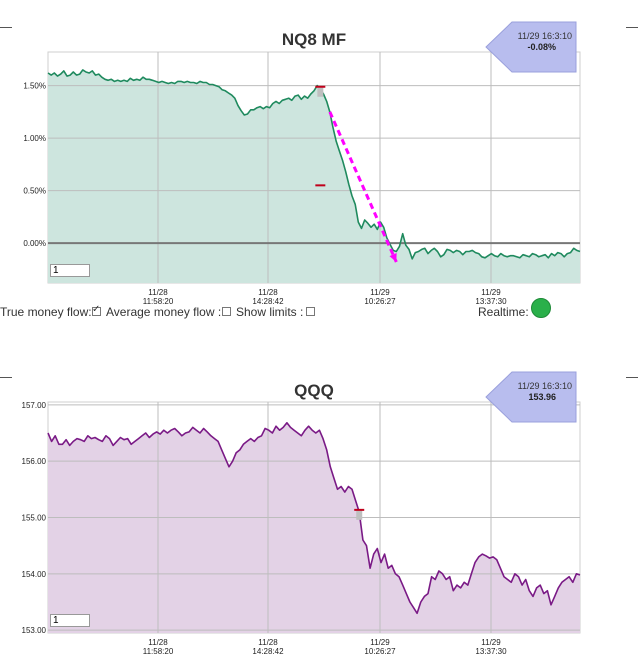 The height and width of the screenshot is (672, 640). I want to click on left-dash-top, so click(6, 27).